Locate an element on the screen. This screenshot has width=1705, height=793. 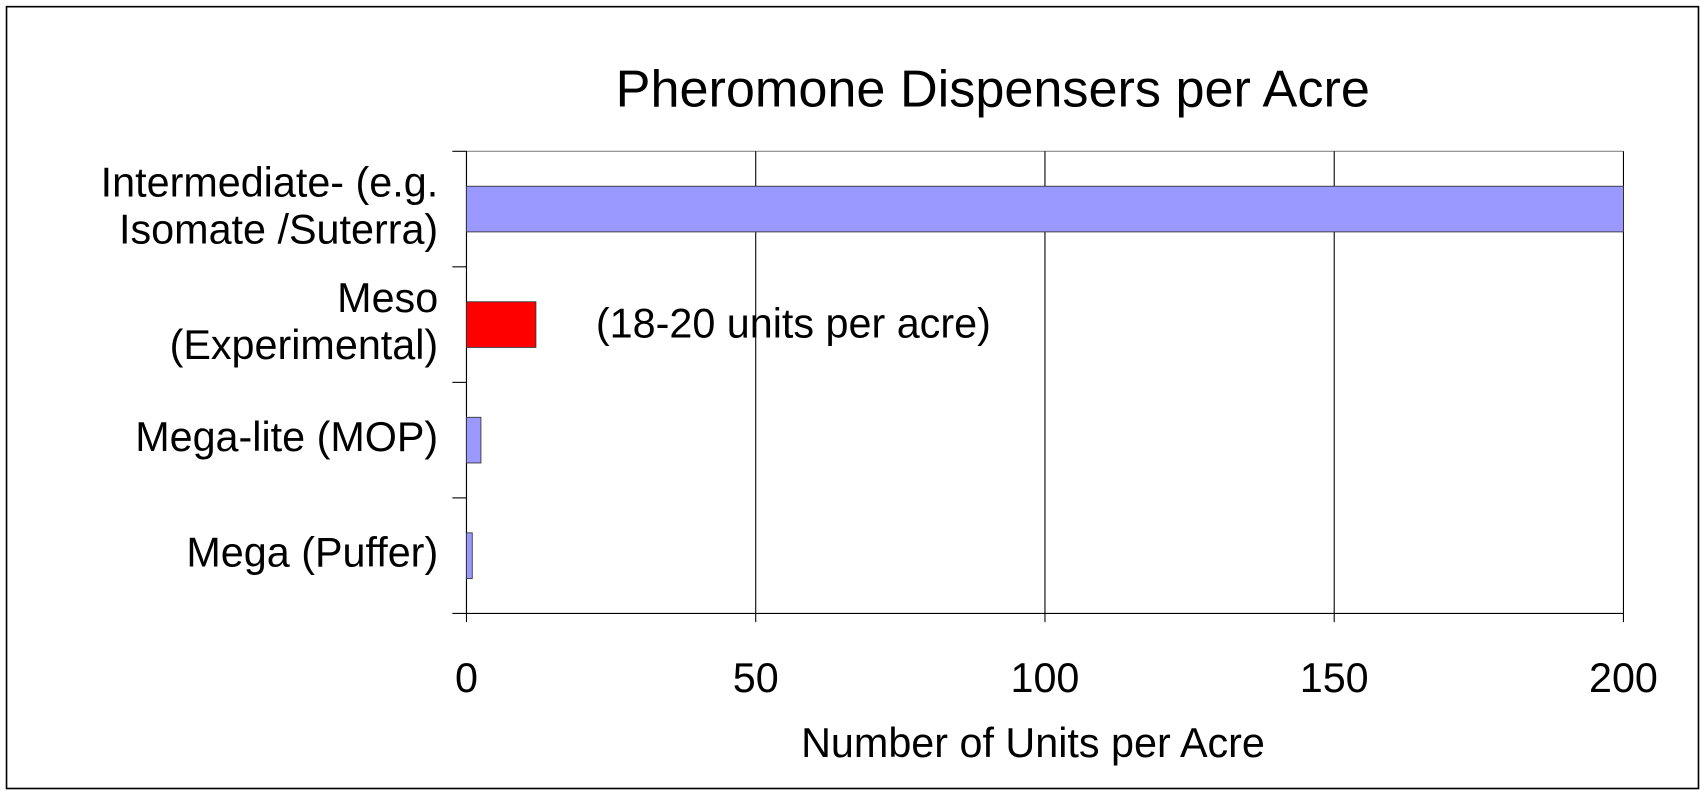
chart-title: Pheromone Dispensers per Acre is located at coordinates (993, 89).